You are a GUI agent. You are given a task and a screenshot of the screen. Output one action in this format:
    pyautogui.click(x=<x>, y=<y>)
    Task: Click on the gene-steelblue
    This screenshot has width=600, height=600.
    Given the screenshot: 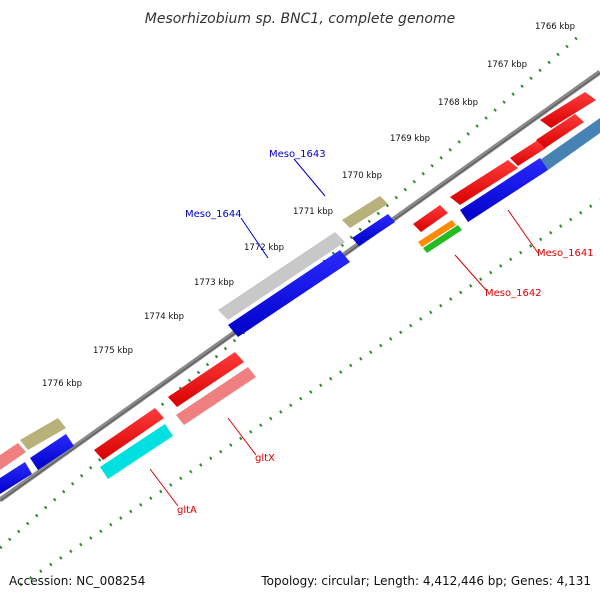 What is the action you would take?
    pyautogui.click(x=570, y=144)
    